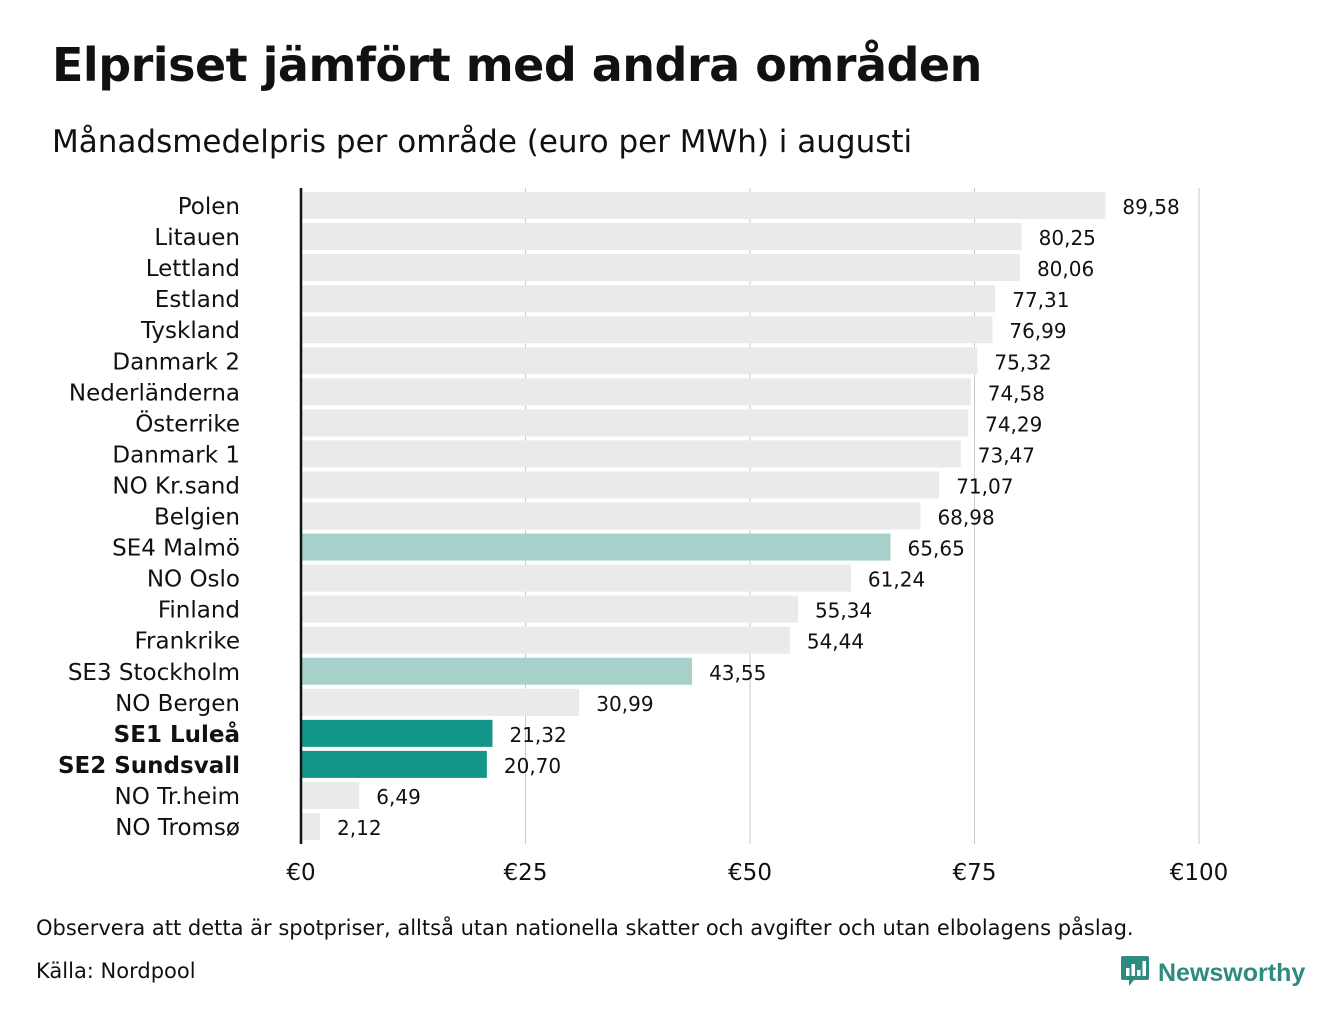 The image size is (1340, 1020). Describe the element at coordinates (1232, 972) in the screenshot. I see `brand-name: Newsworthy` at that location.